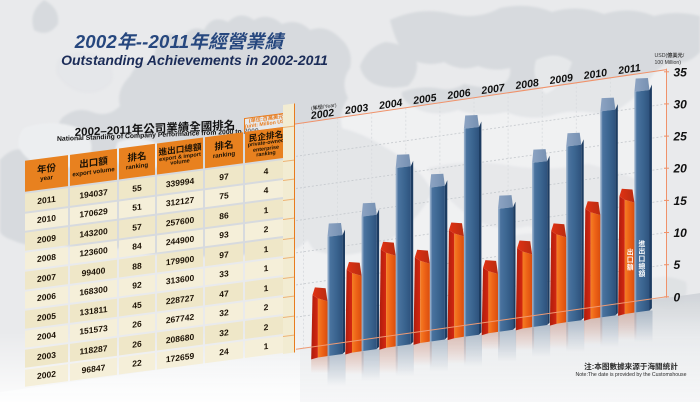  Describe the element at coordinates (493, 90) in the screenshot. I see `svg-text: 2007` at that location.